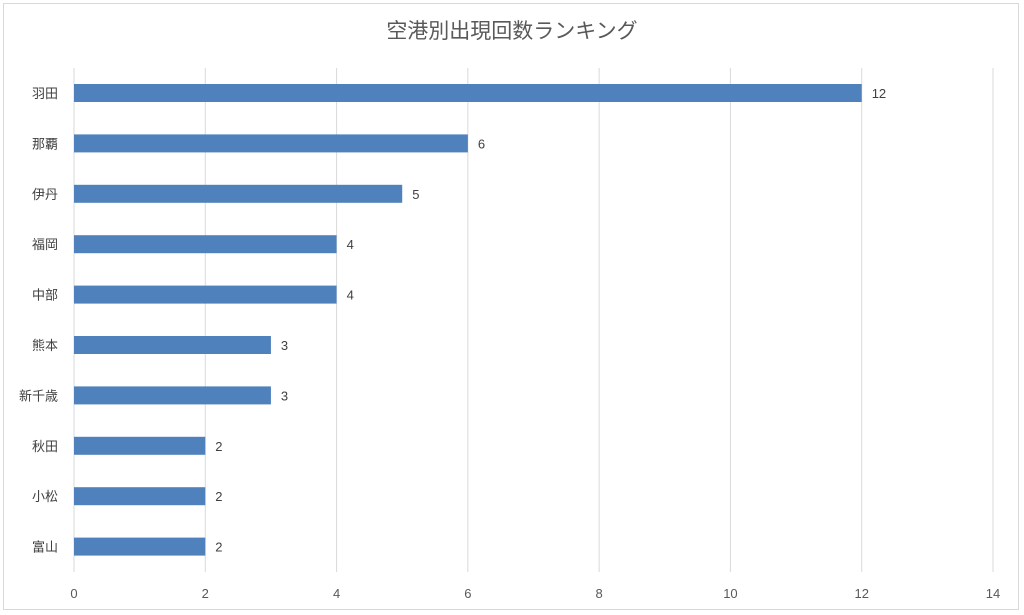 The height and width of the screenshot is (615, 1024). I want to click on data-label: 12, so click(879, 93).